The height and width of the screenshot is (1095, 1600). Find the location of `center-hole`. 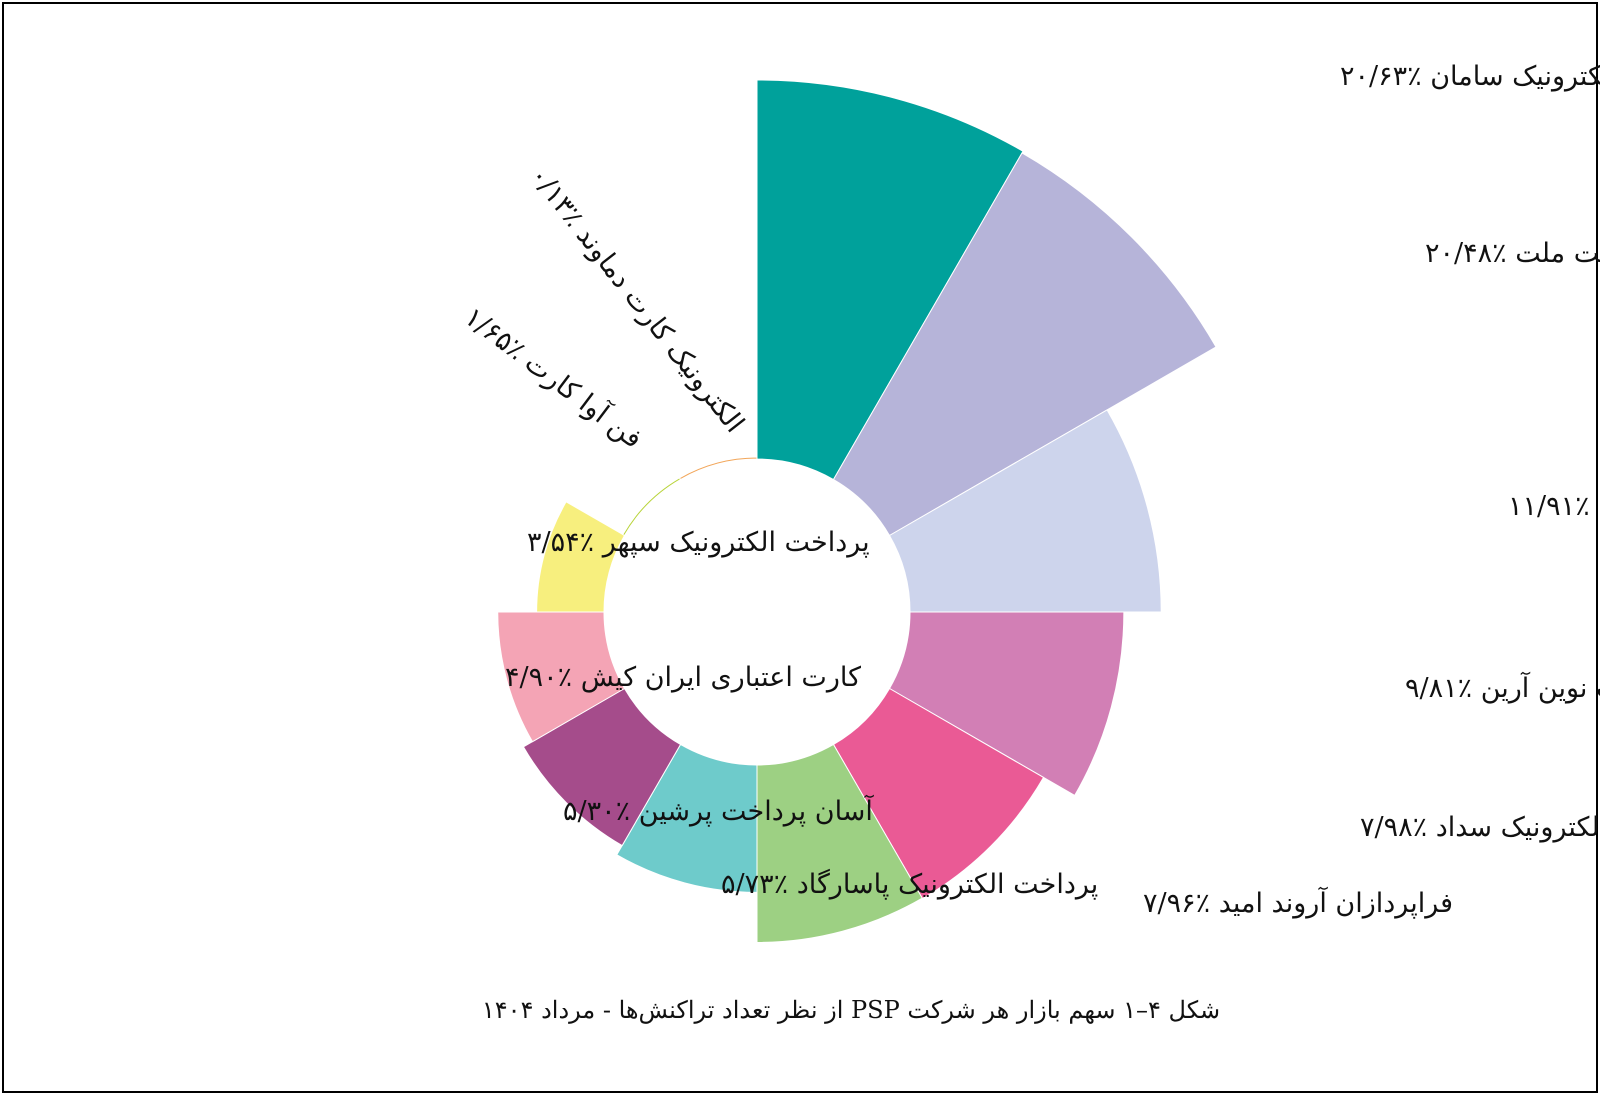

center-hole is located at coordinates (757, 612).